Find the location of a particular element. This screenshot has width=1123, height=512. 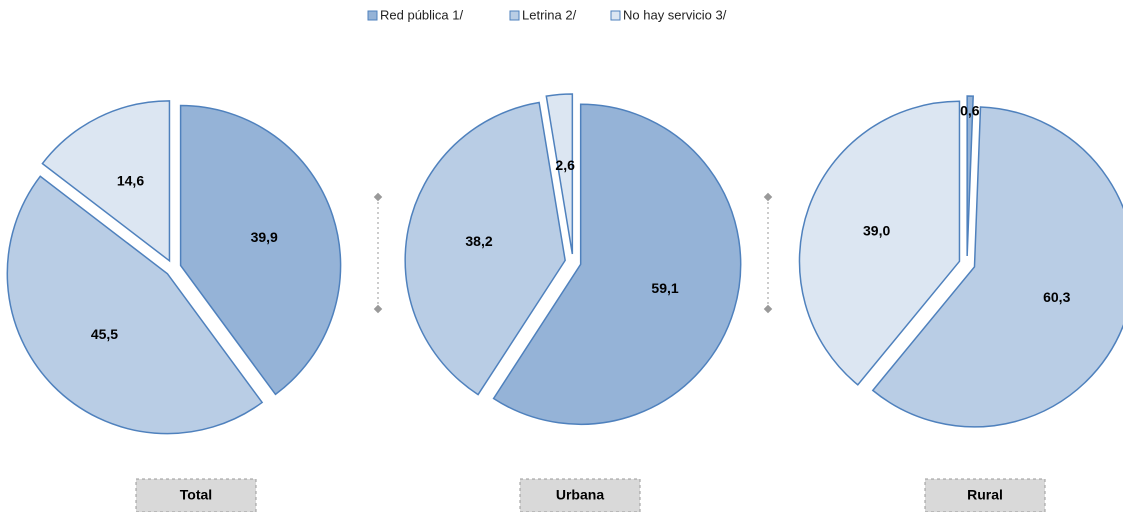

data-label: 2,6 is located at coordinates (565, 165).